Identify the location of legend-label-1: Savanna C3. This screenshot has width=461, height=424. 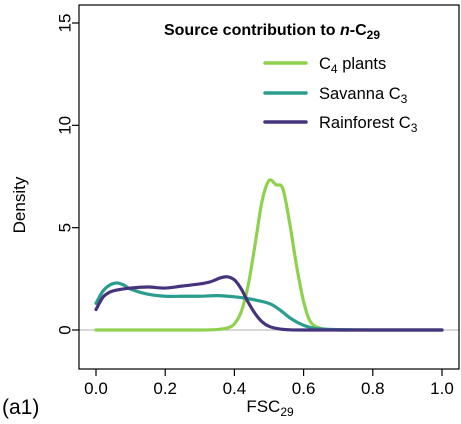
(363, 95).